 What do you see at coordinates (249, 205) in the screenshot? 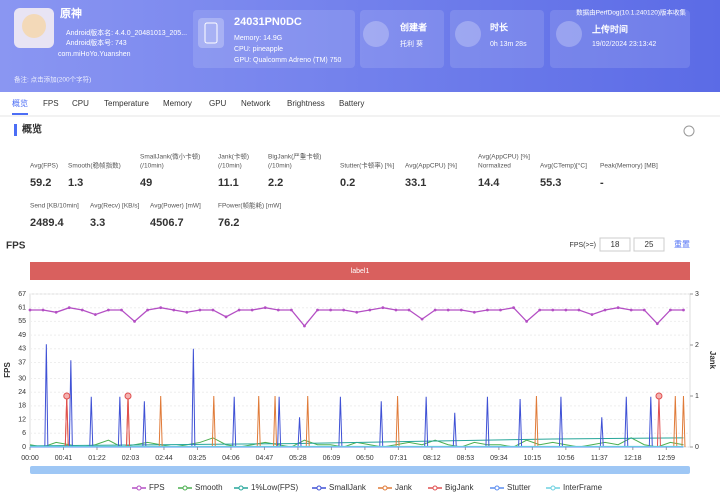
I see `stat-label: FPower(帧能耗) [mW]` at bounding box center [249, 205].